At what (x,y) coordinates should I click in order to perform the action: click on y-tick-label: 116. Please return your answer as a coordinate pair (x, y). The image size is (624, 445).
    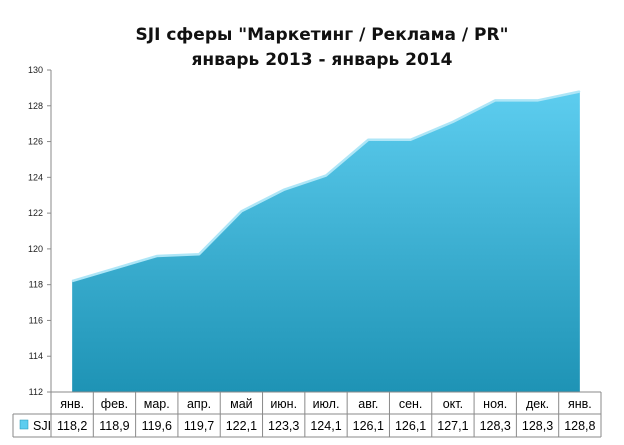
    Looking at the image, I should click on (36, 320).